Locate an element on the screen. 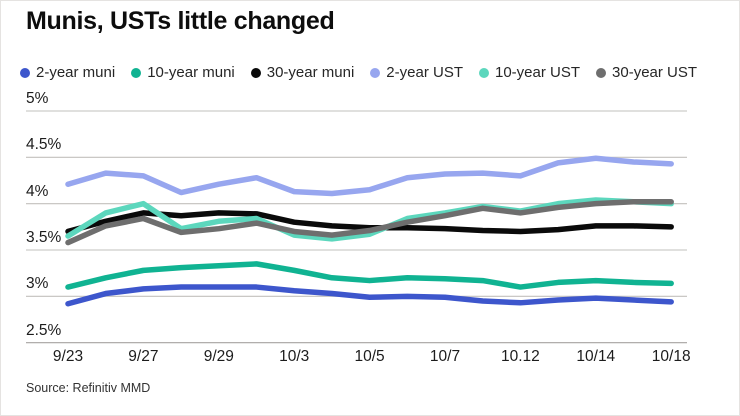 This screenshot has width=740, height=416. y-tick-label: 2.5% is located at coordinates (44, 330).